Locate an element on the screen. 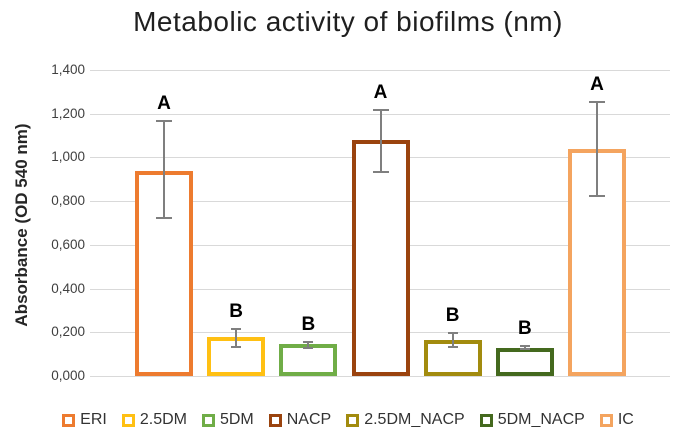 The height and width of the screenshot is (433, 696). legend-item-ERI: ERI is located at coordinates (84, 420).